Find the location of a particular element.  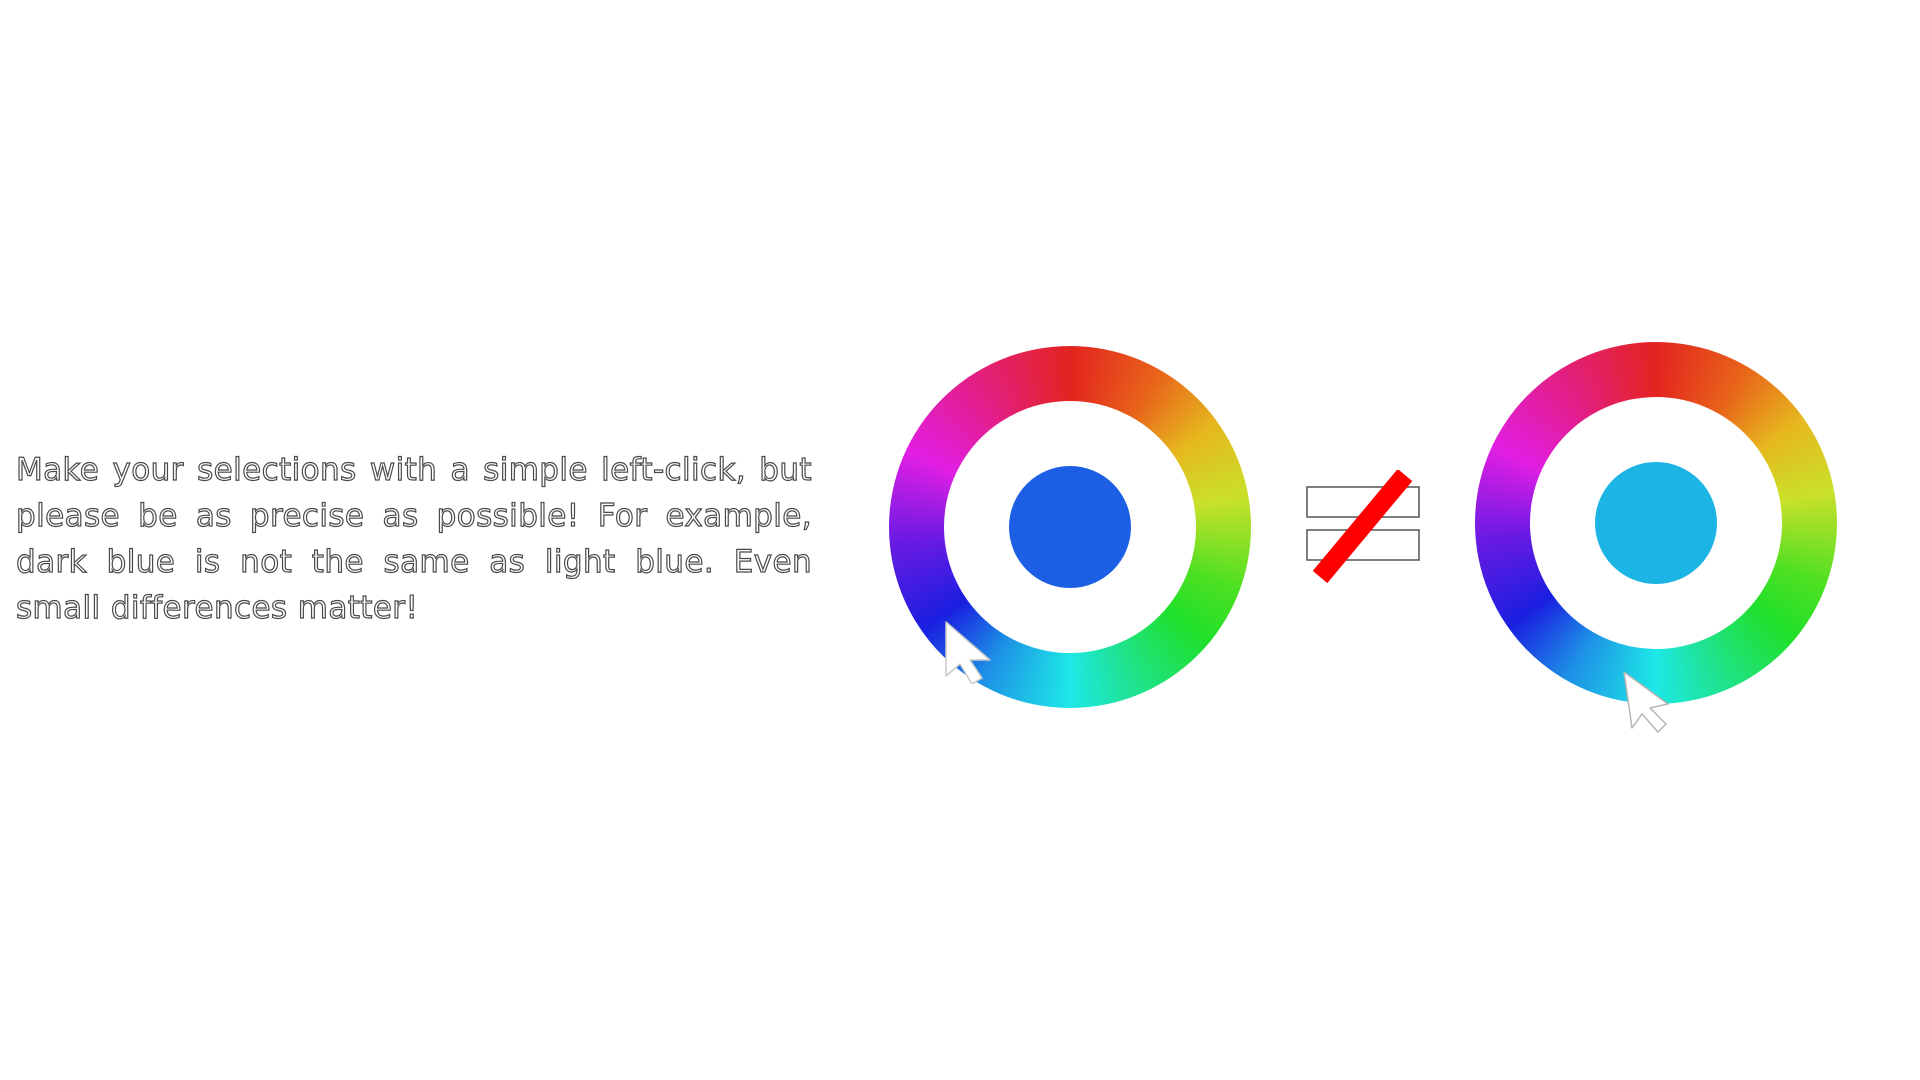

not-equal-icon is located at coordinates (1363, 527).